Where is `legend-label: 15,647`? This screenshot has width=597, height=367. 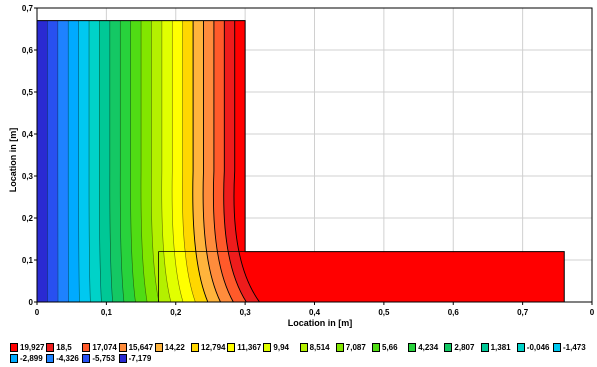
legend-label: 15,647 is located at coordinates (141, 347).